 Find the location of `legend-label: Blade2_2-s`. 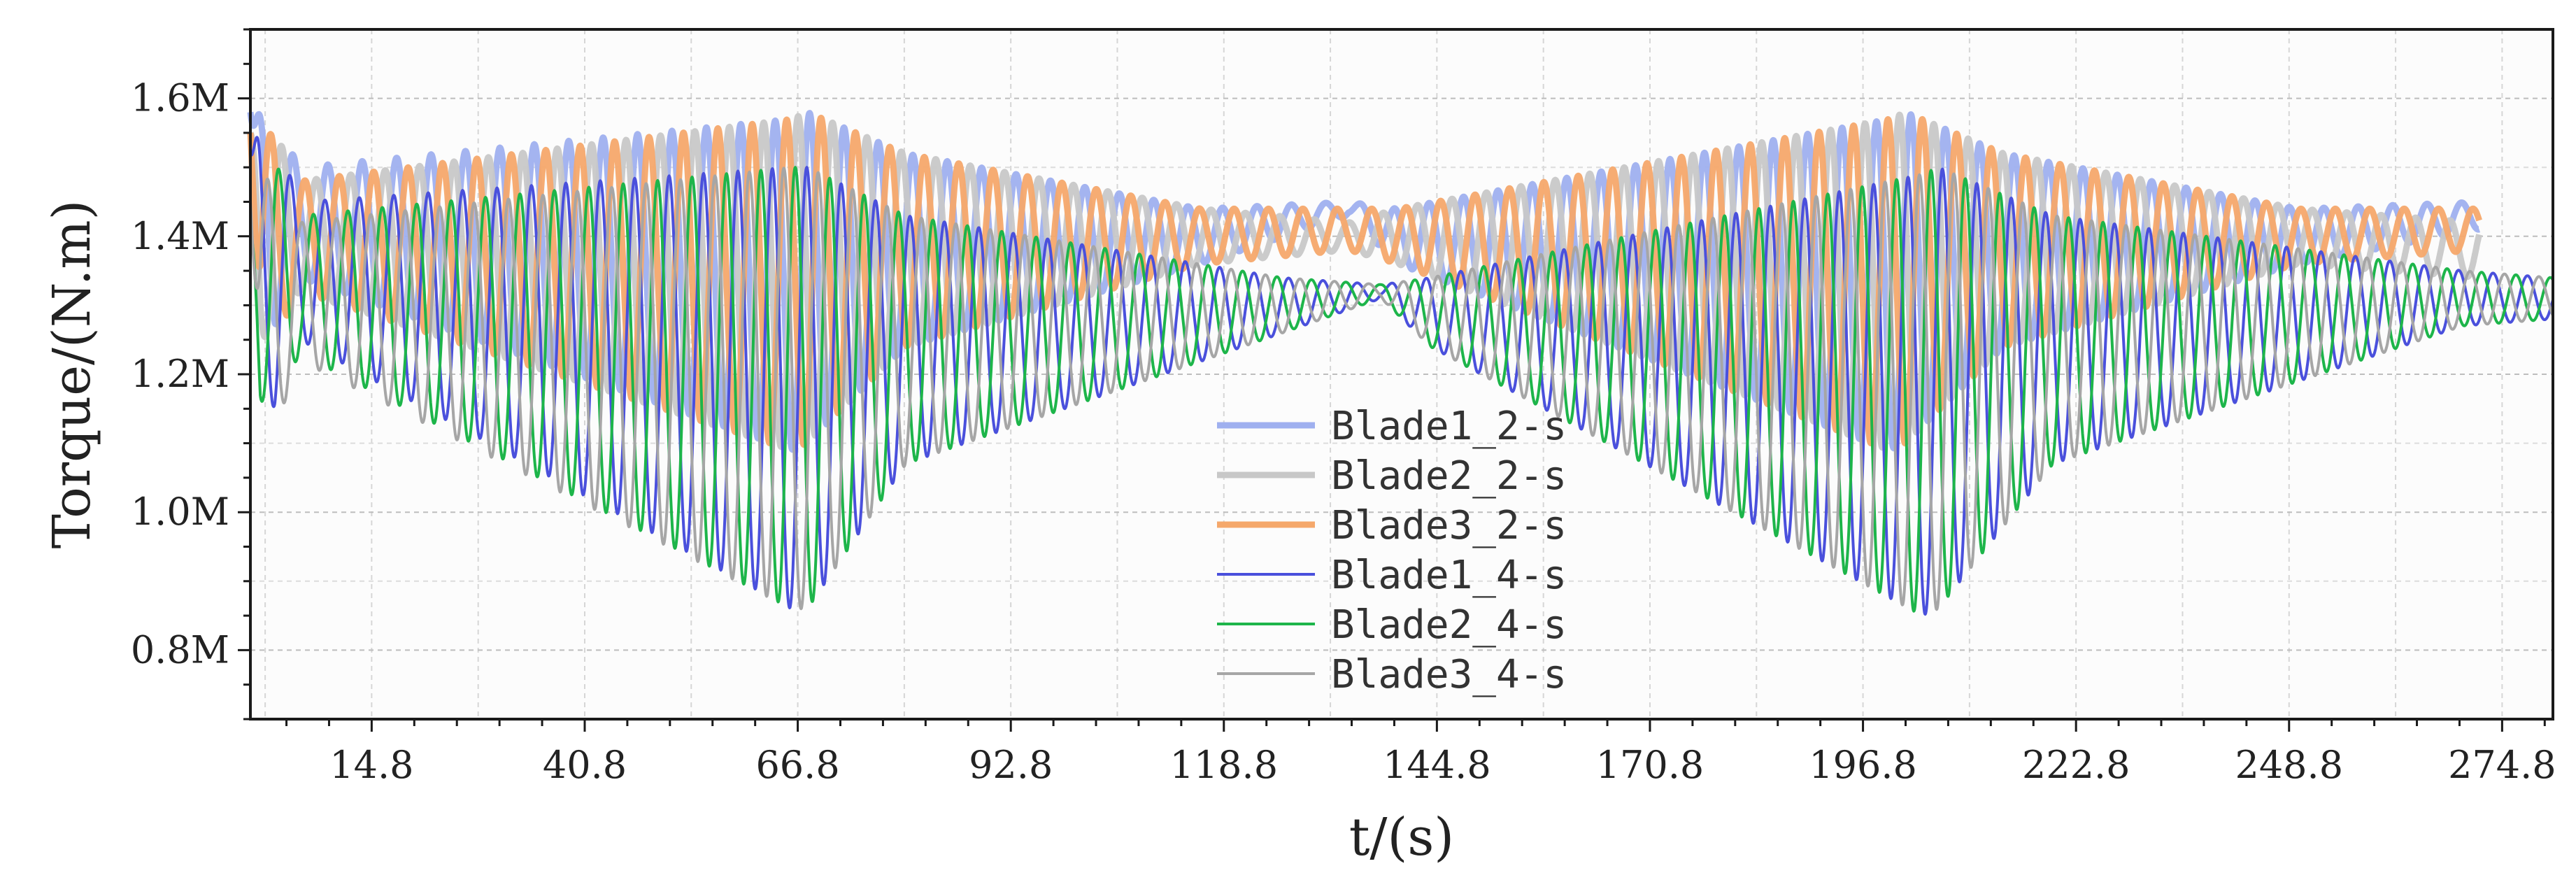

legend-label: Blade2_2-s is located at coordinates (1449, 476).